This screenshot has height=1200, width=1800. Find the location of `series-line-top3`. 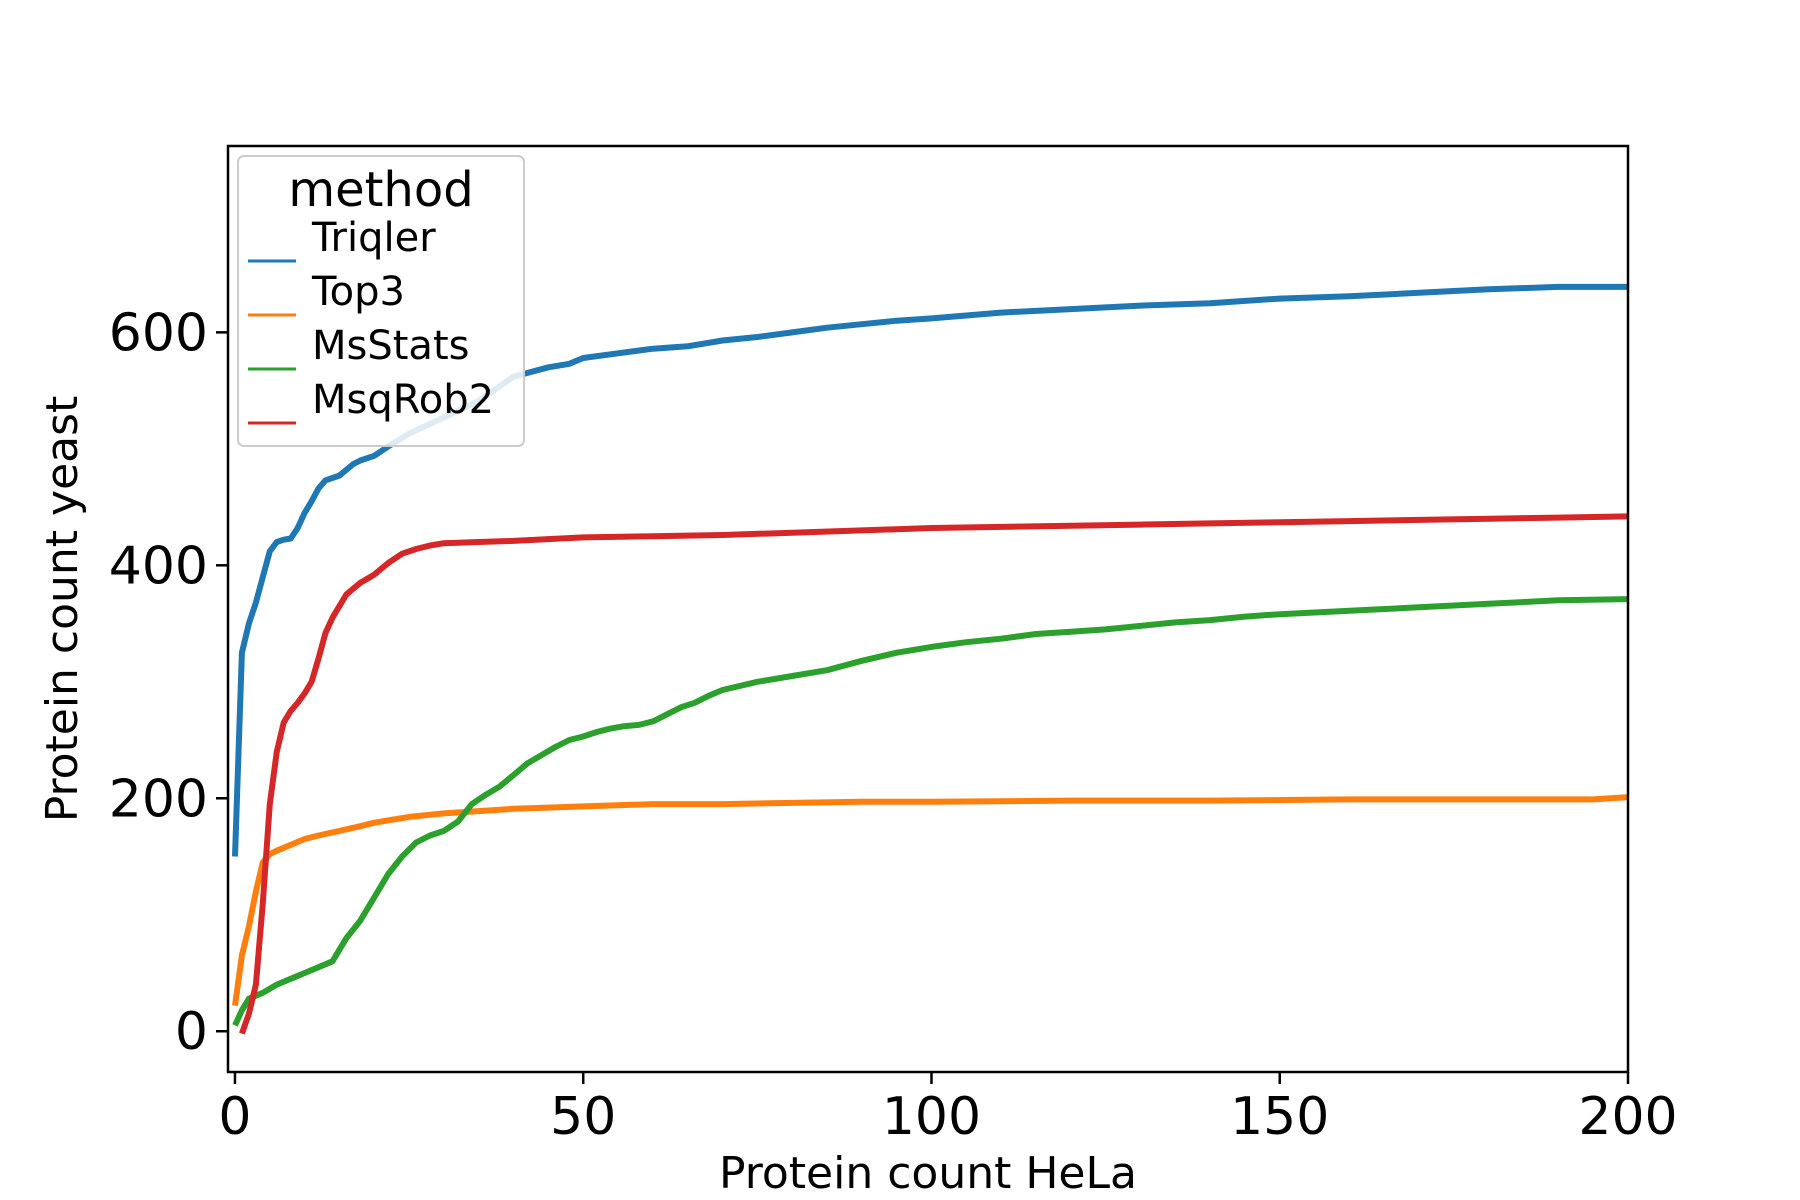

series-line-top3 is located at coordinates (930, 900).